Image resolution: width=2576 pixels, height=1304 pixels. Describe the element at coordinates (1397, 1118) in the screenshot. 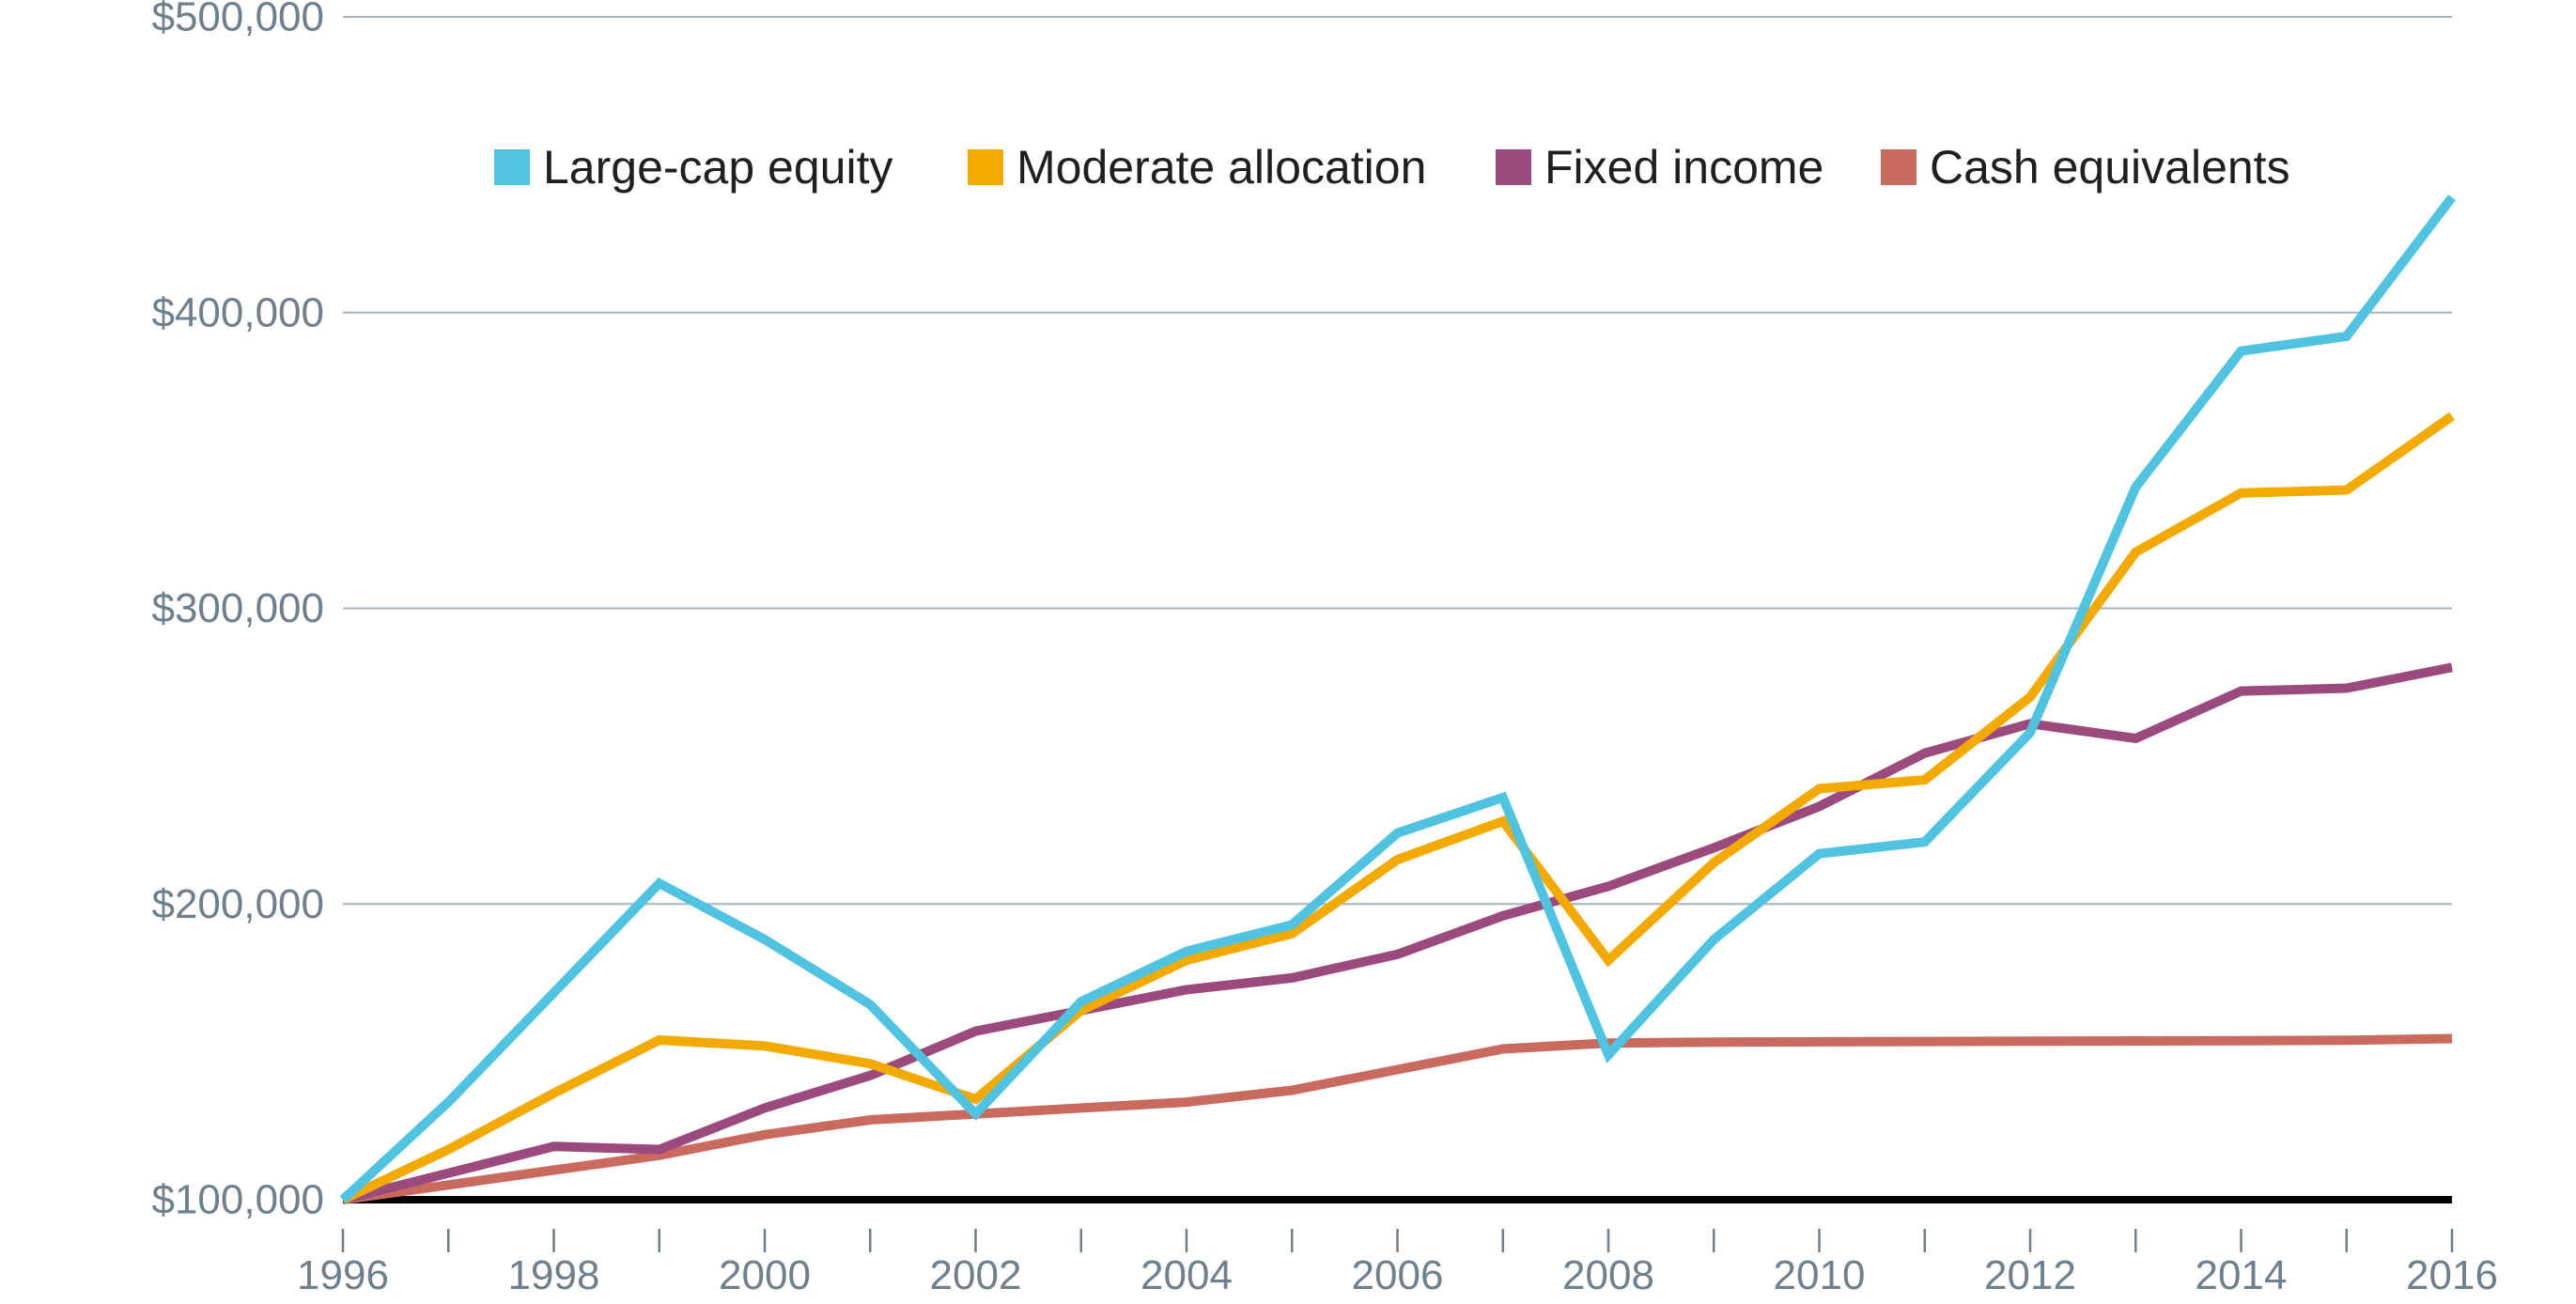

I see `series-line-cash-equivalents` at that location.